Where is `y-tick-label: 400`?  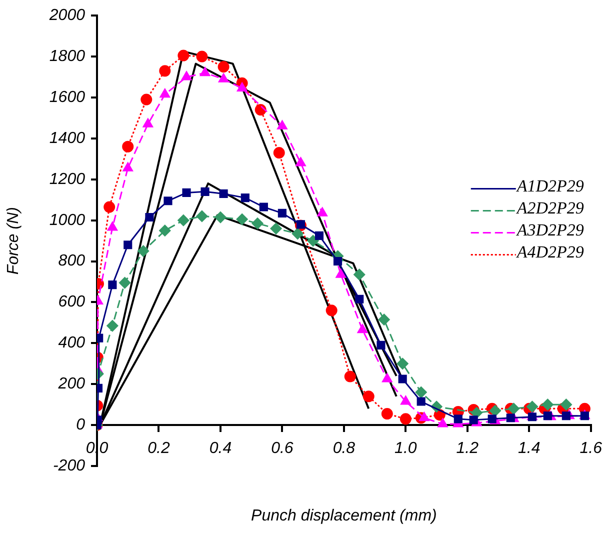 y-tick-label: 400 is located at coordinates (72, 343).